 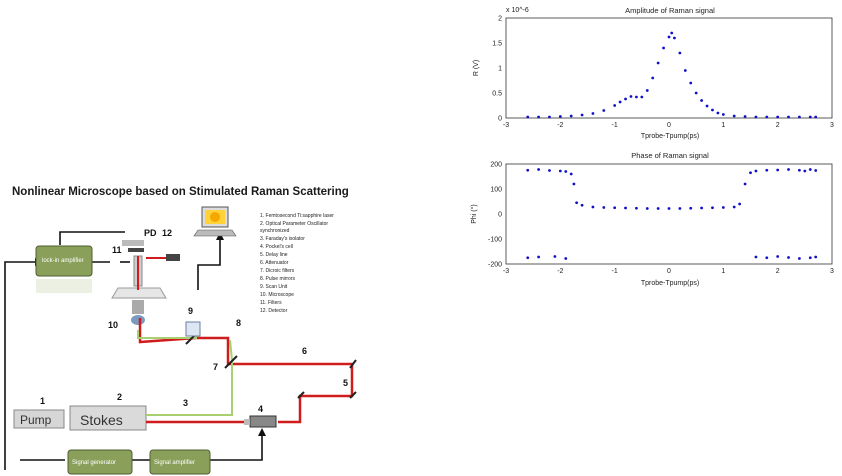 I want to click on legend-line: 3. Faraday's isolator, so click(x=282, y=239).